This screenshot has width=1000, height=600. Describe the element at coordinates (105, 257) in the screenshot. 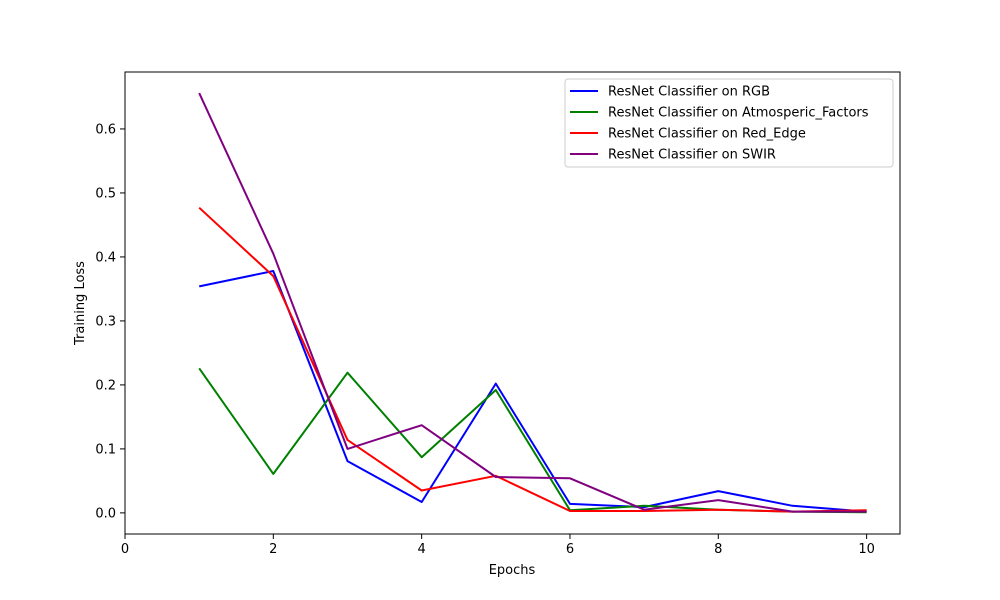

I see `y-tick-label: 0.4` at that location.